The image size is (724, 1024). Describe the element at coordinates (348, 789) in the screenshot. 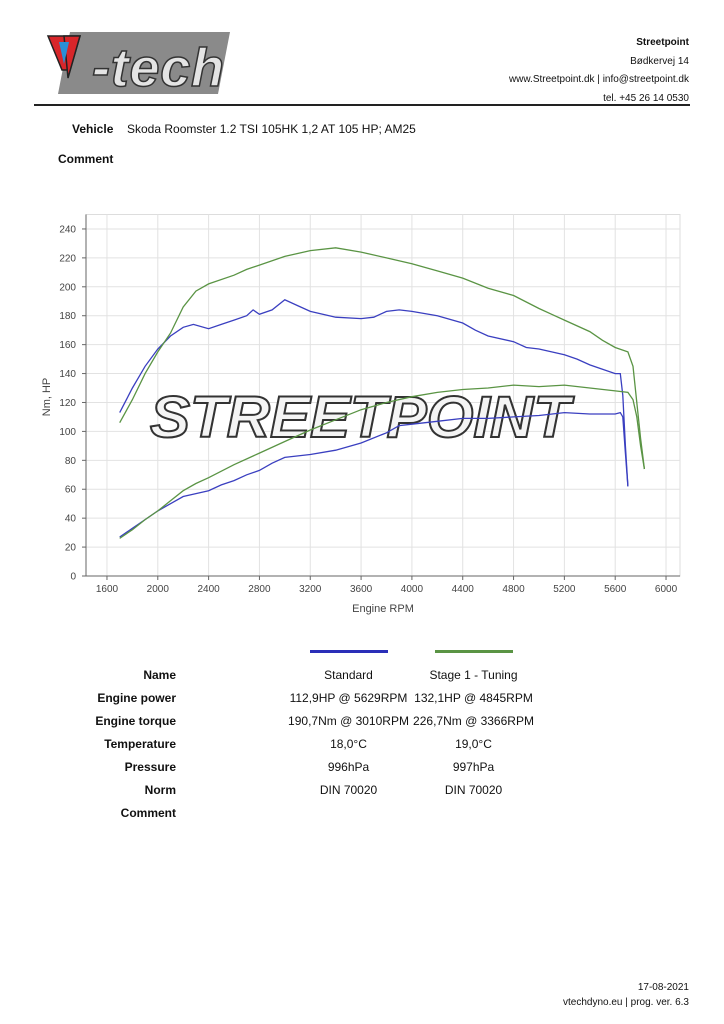

I see `standard-value: DIN 70020` at that location.